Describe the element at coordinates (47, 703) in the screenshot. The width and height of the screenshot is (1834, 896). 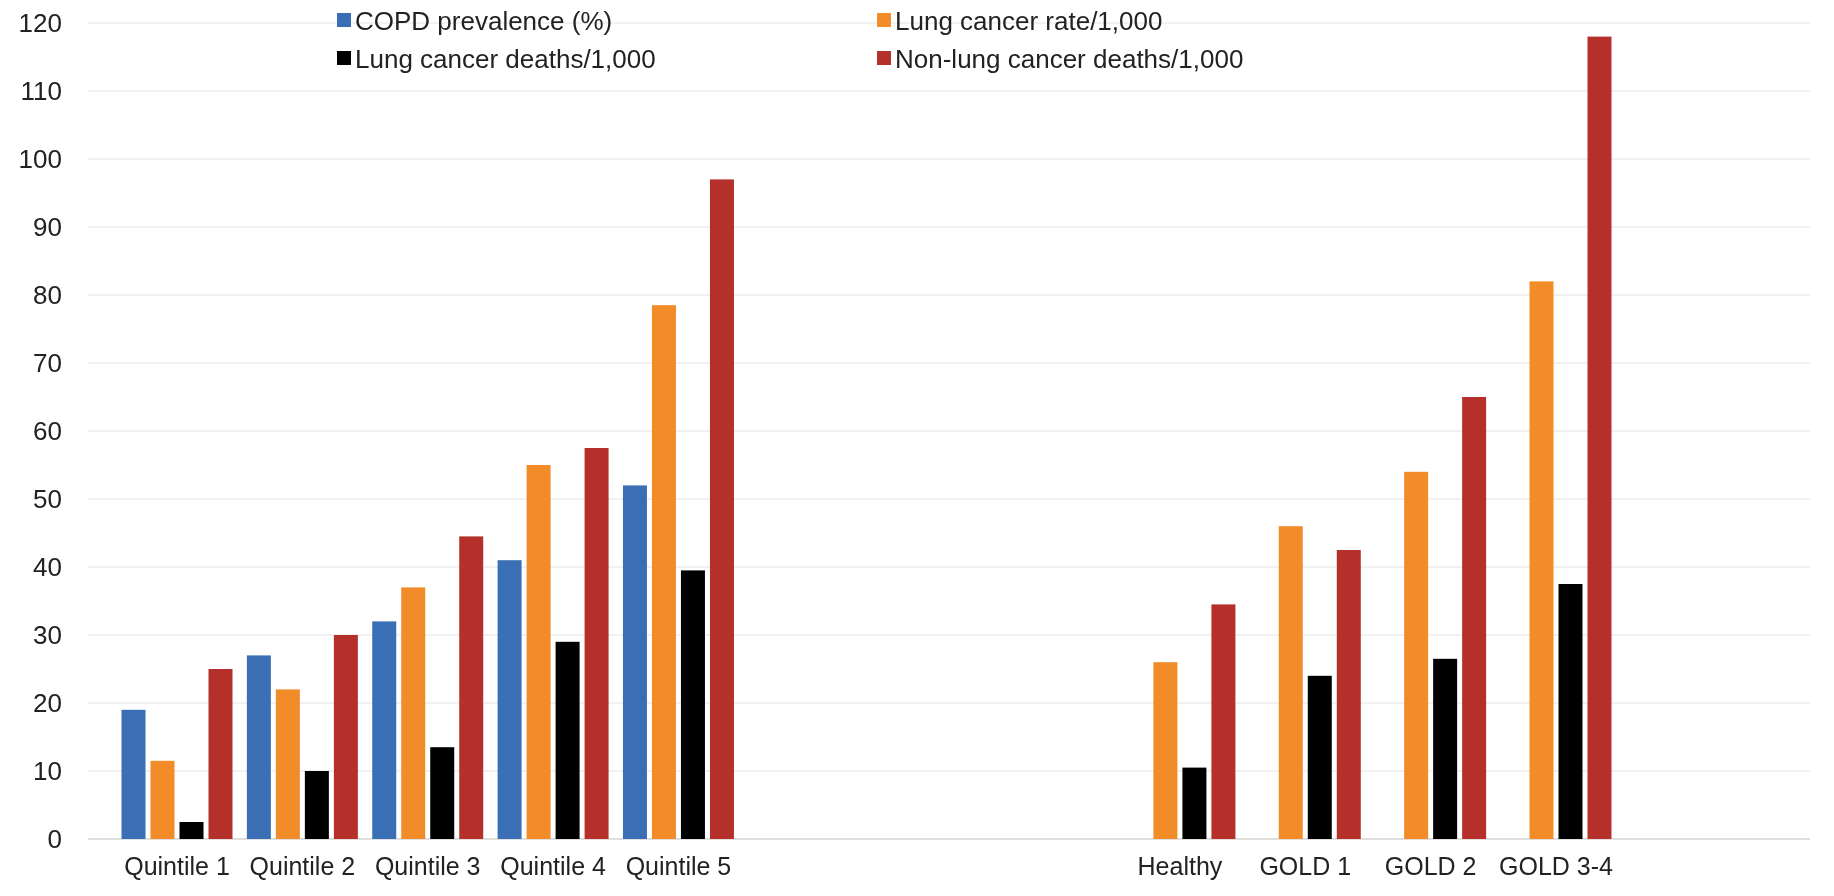
I see `y-tick-label: 20` at that location.